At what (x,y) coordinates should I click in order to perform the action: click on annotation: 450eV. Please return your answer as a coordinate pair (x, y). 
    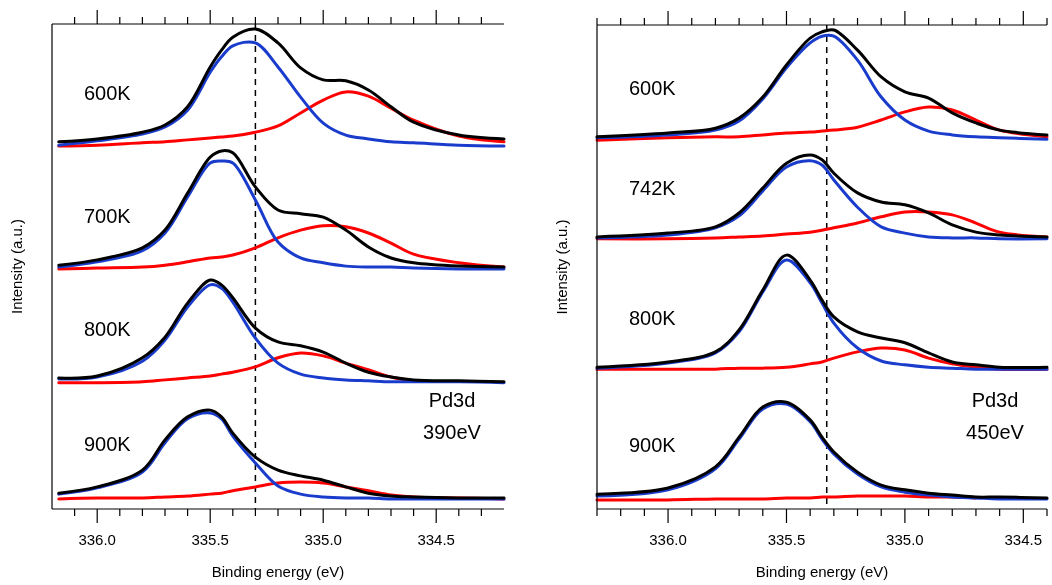
    Looking at the image, I should click on (995, 432).